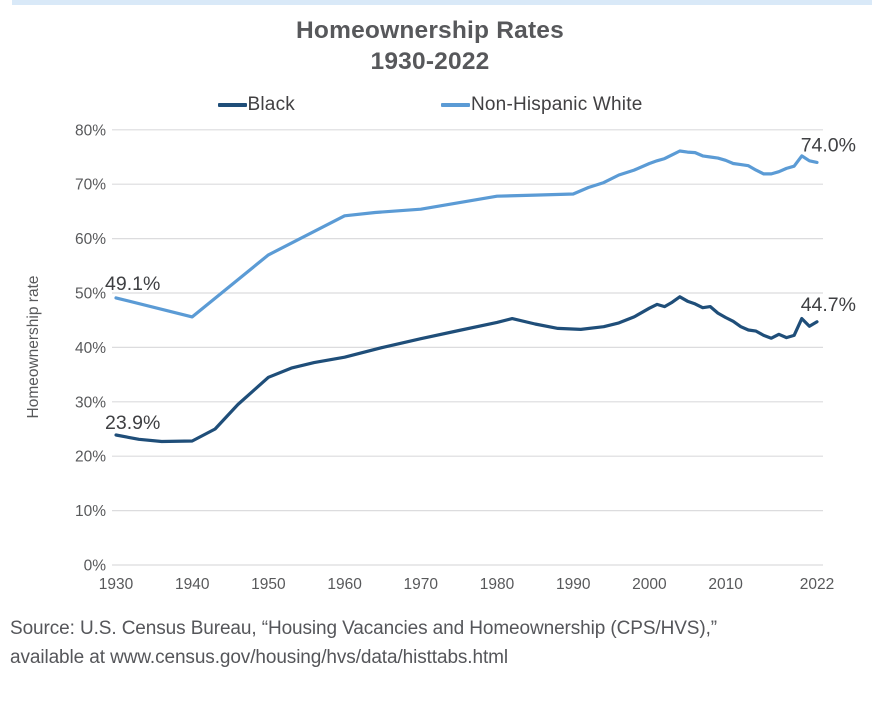  What do you see at coordinates (192, 584) in the screenshot?
I see `x-tick-label: 1940` at bounding box center [192, 584].